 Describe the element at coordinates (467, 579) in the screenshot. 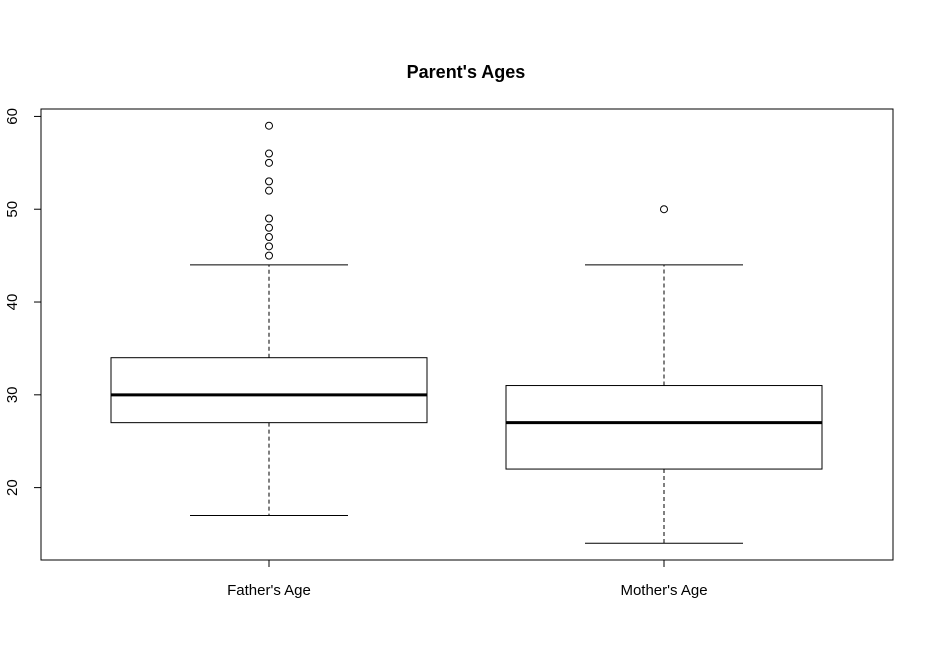

I see `x-axis: Father's Age Mother's Age` at that location.